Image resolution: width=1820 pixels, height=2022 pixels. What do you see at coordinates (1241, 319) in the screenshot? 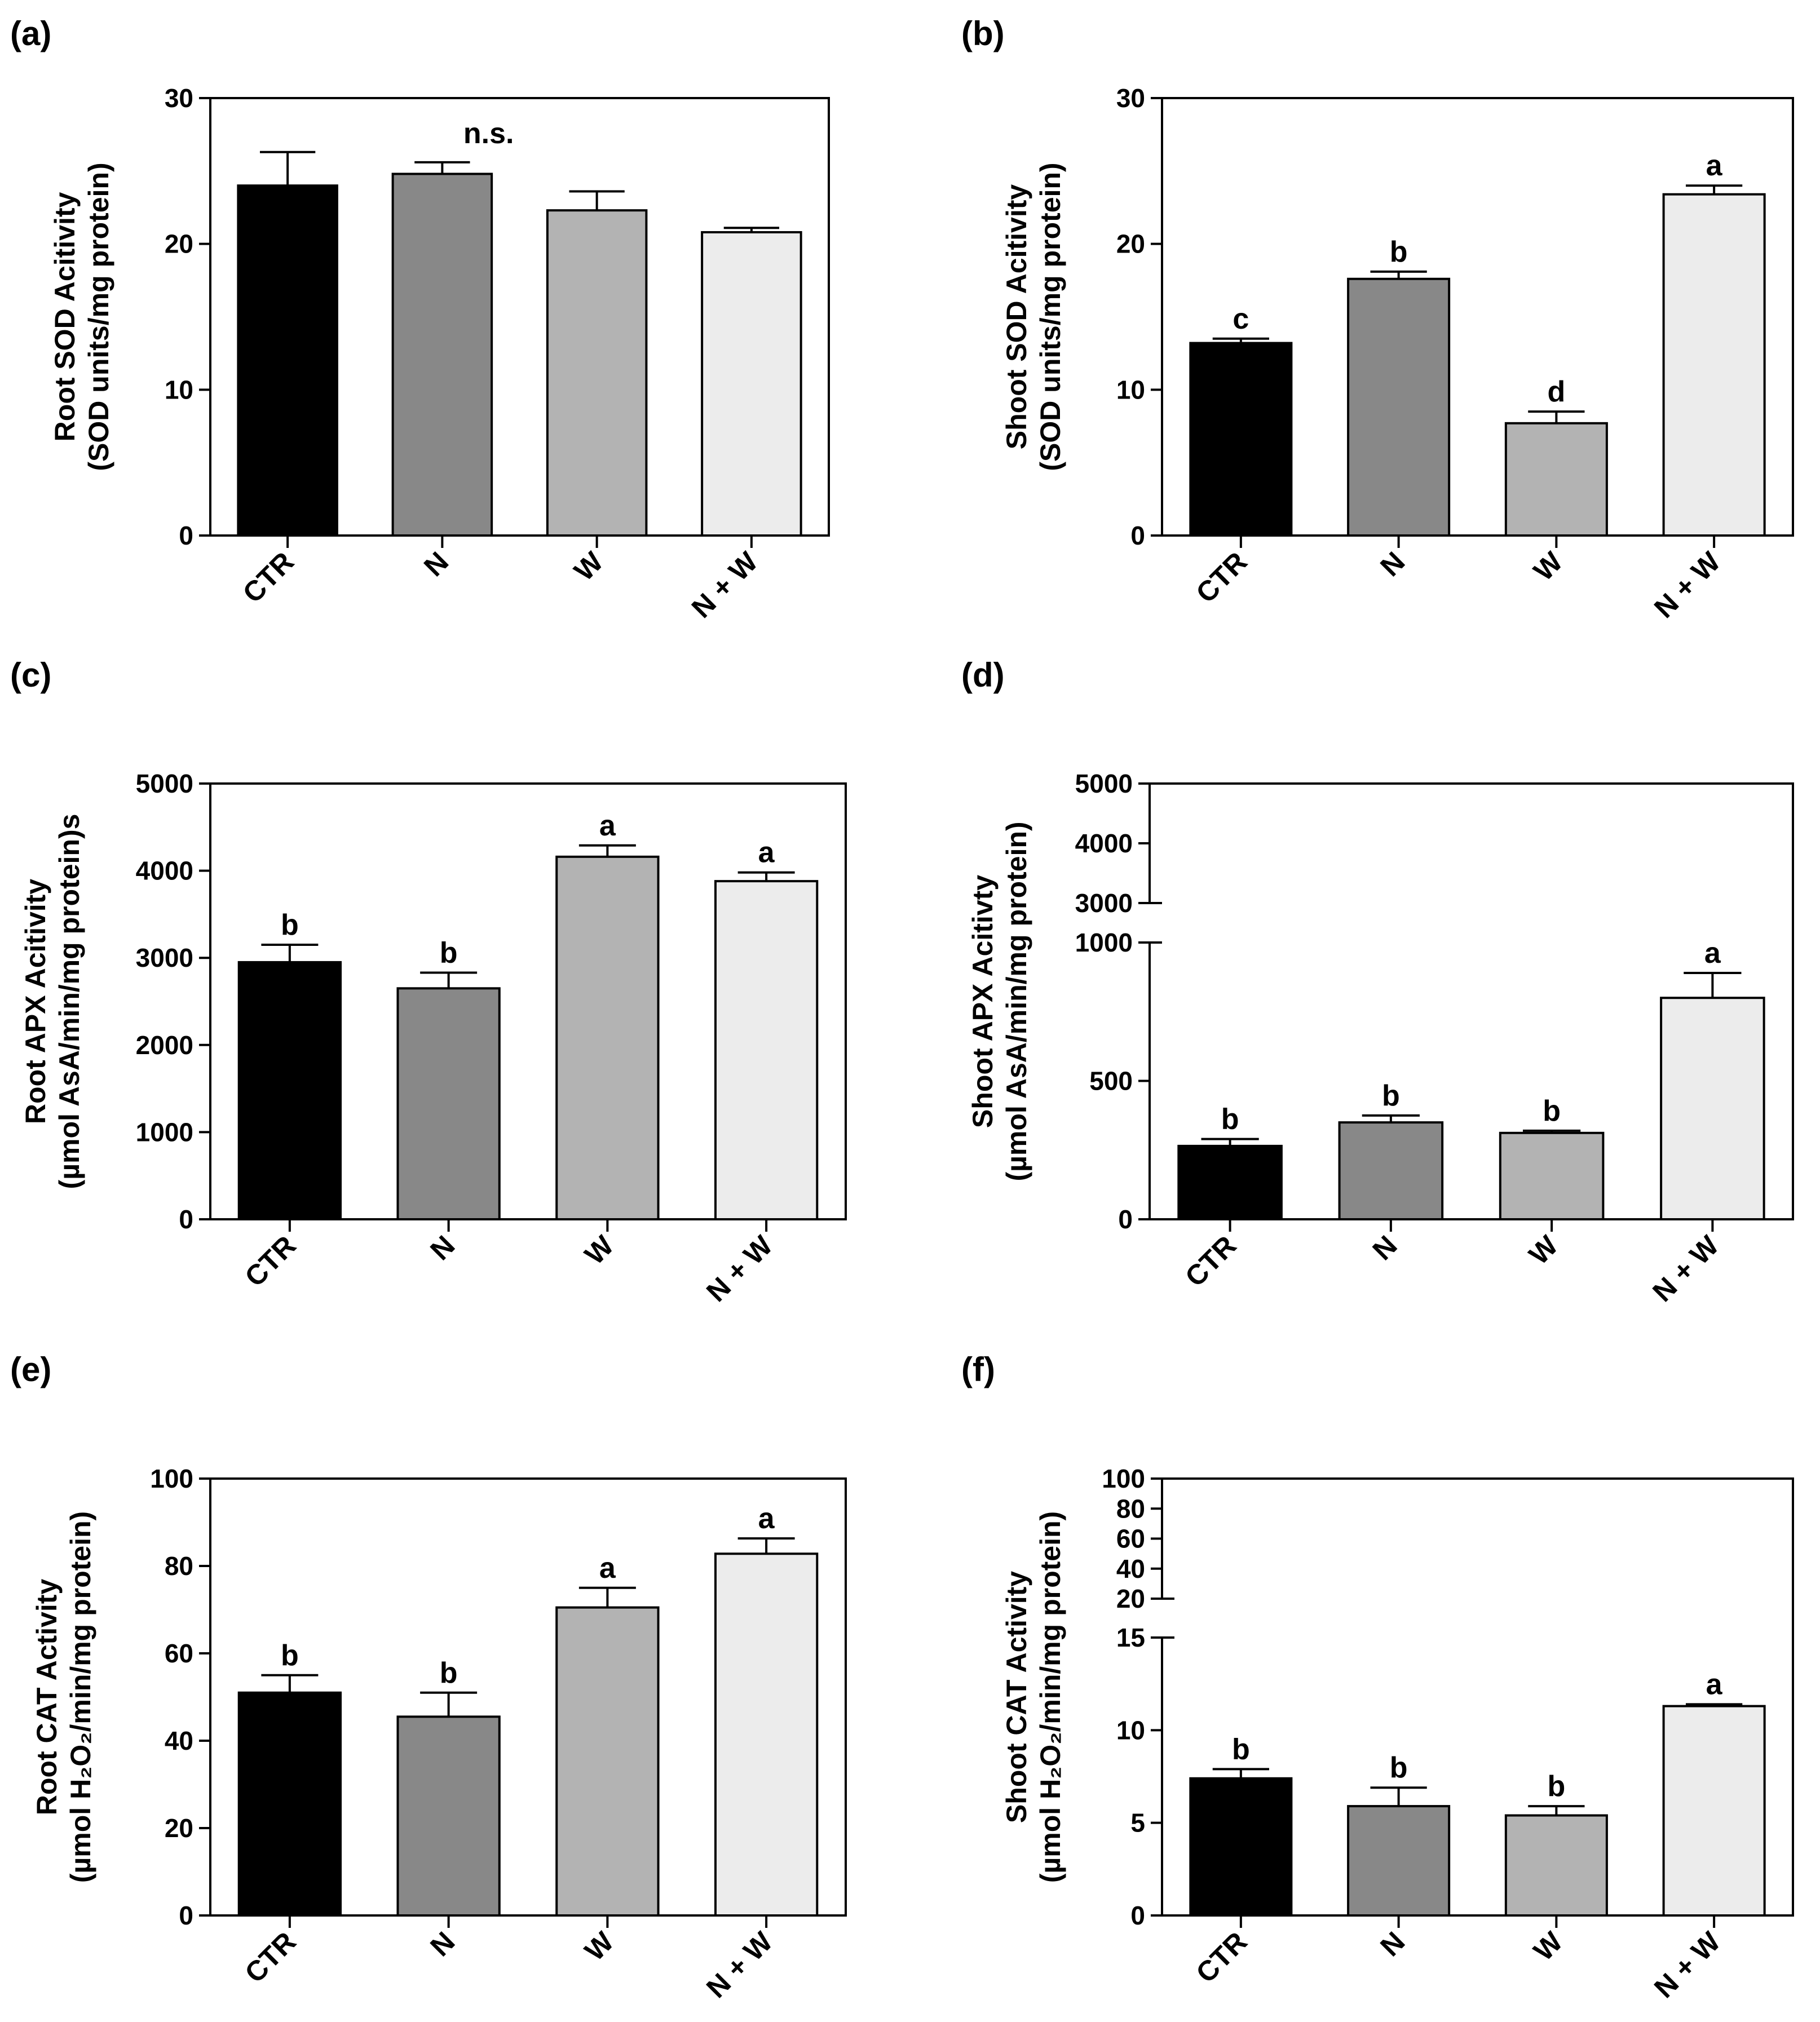
I see `significance-letter: c` at bounding box center [1241, 319].